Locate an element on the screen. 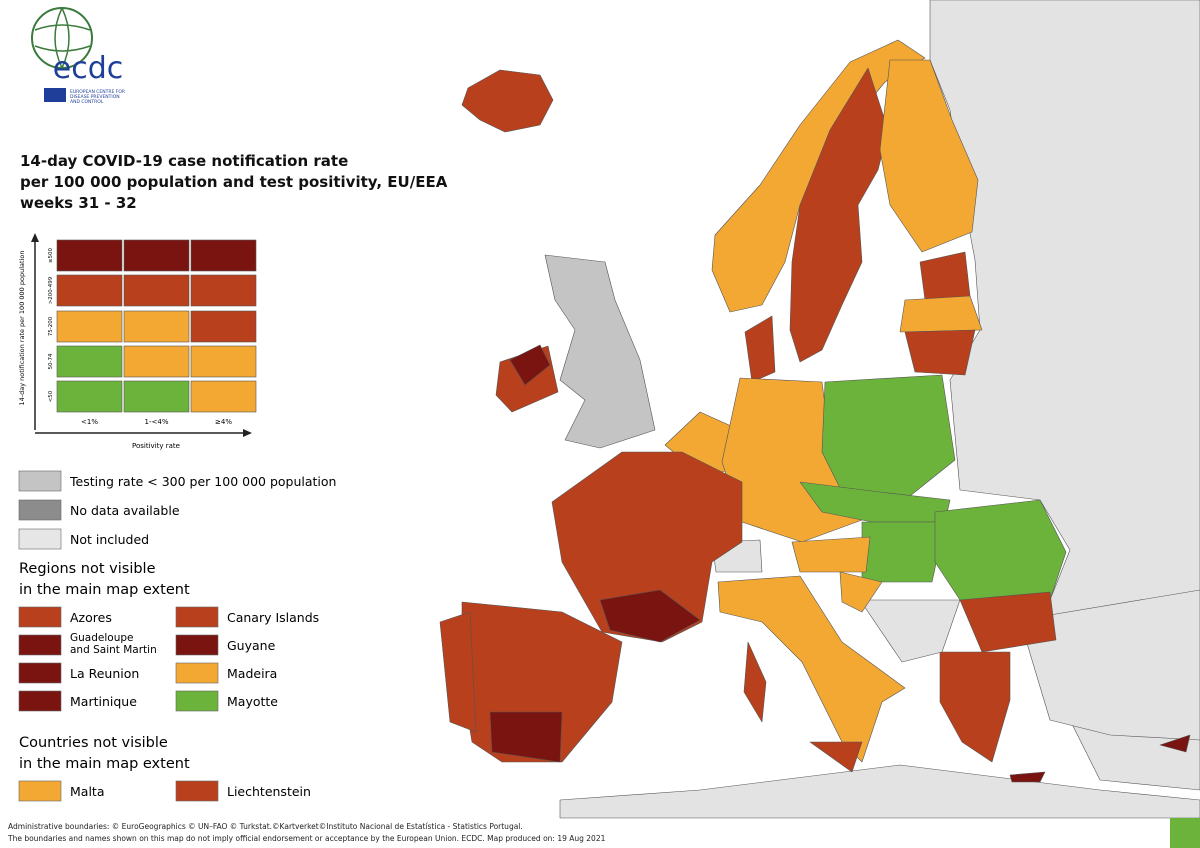 The height and width of the screenshot is (848, 1200). cyprus is located at coordinates (1175, 743).